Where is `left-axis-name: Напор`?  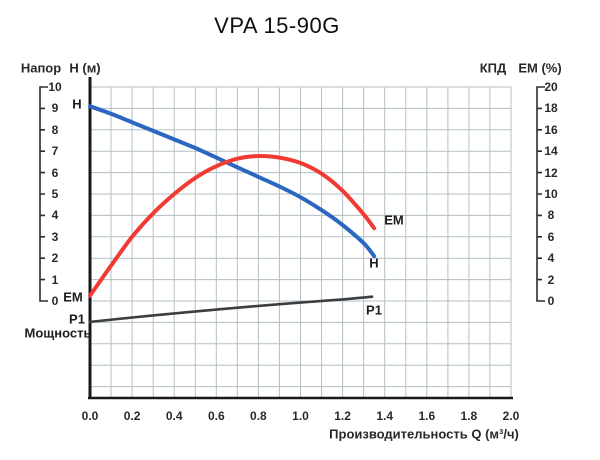
left-axis-name: Напор is located at coordinates (41, 68).